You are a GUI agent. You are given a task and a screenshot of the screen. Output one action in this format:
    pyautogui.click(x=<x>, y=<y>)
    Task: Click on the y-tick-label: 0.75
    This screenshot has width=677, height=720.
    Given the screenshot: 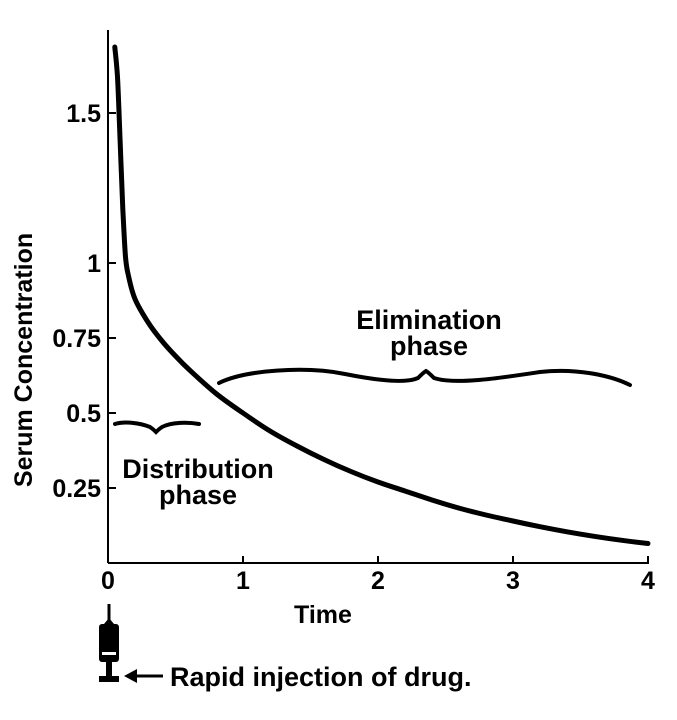 What is the action you would take?
    pyautogui.click(x=76, y=339)
    